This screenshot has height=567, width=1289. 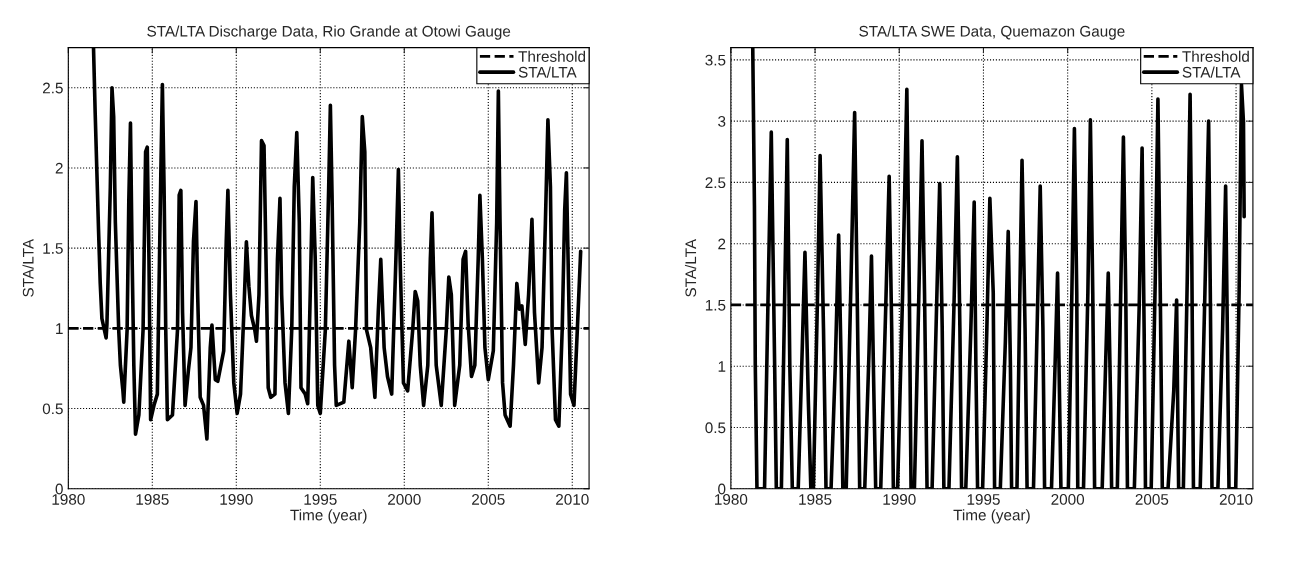 What do you see at coordinates (715, 60) in the screenshot?
I see `y-tick-label: 3.5` at bounding box center [715, 60].